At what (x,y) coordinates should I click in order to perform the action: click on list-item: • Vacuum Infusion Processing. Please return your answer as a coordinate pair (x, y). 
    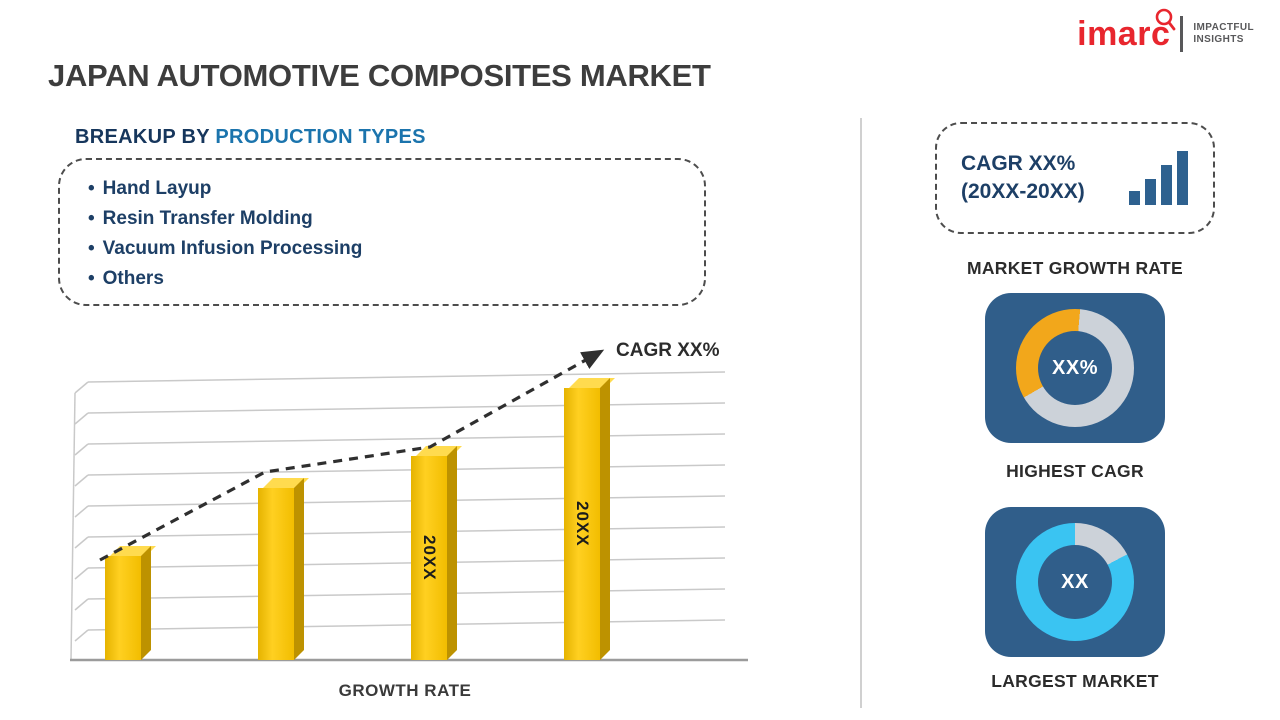
    Looking at the image, I should click on (382, 249).